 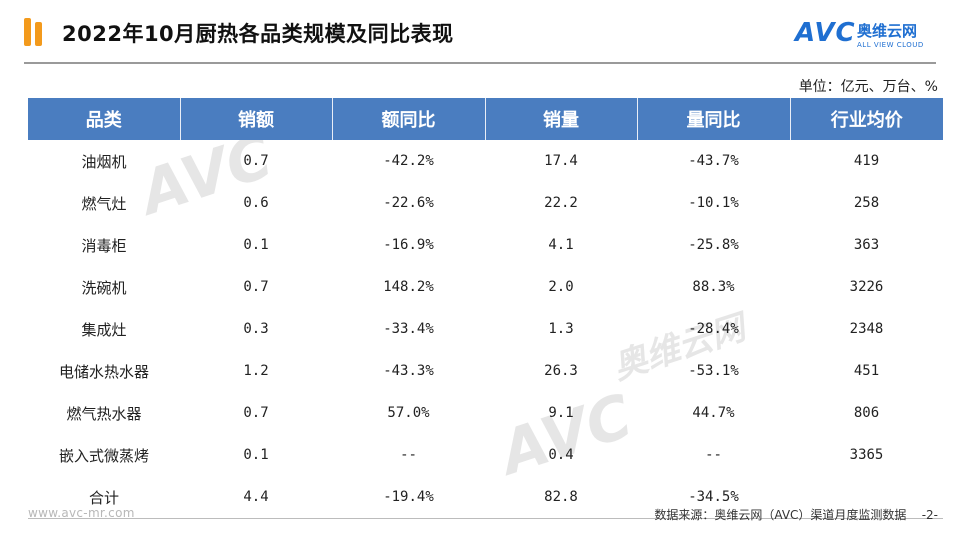 What do you see at coordinates (887, 31) in the screenshot?
I see `logo-cn-text: 奥维云网` at bounding box center [887, 31].